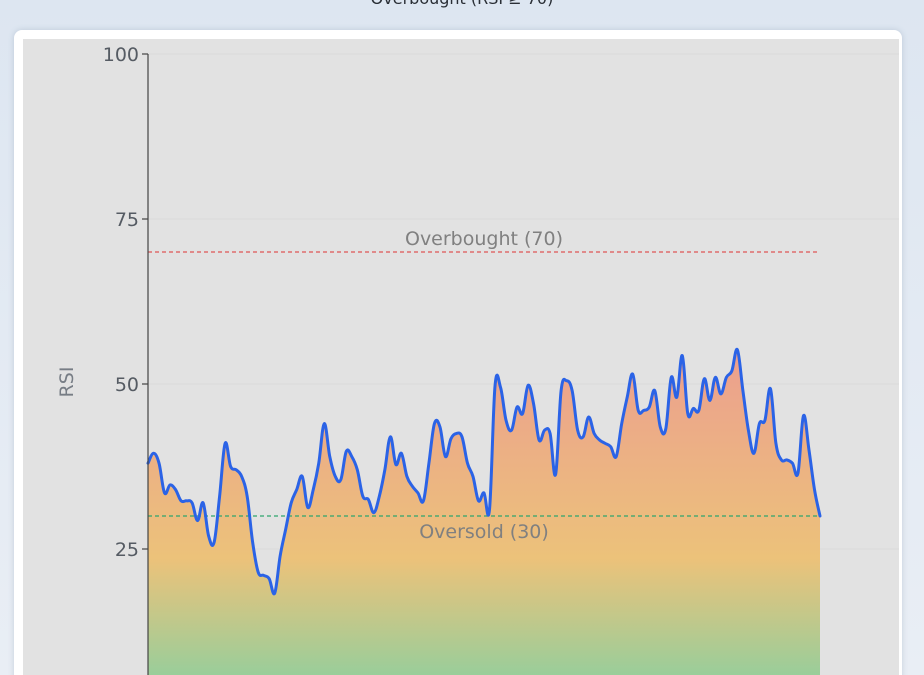 This screenshot has height=675, width=924. What do you see at coordinates (121, 55) in the screenshot?
I see `y-tick-label: 100` at bounding box center [121, 55].